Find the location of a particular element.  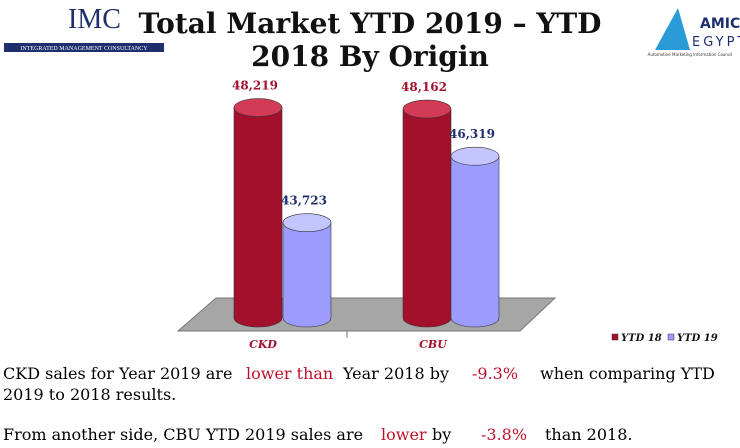

value-label: 48,162 is located at coordinates (424, 87).